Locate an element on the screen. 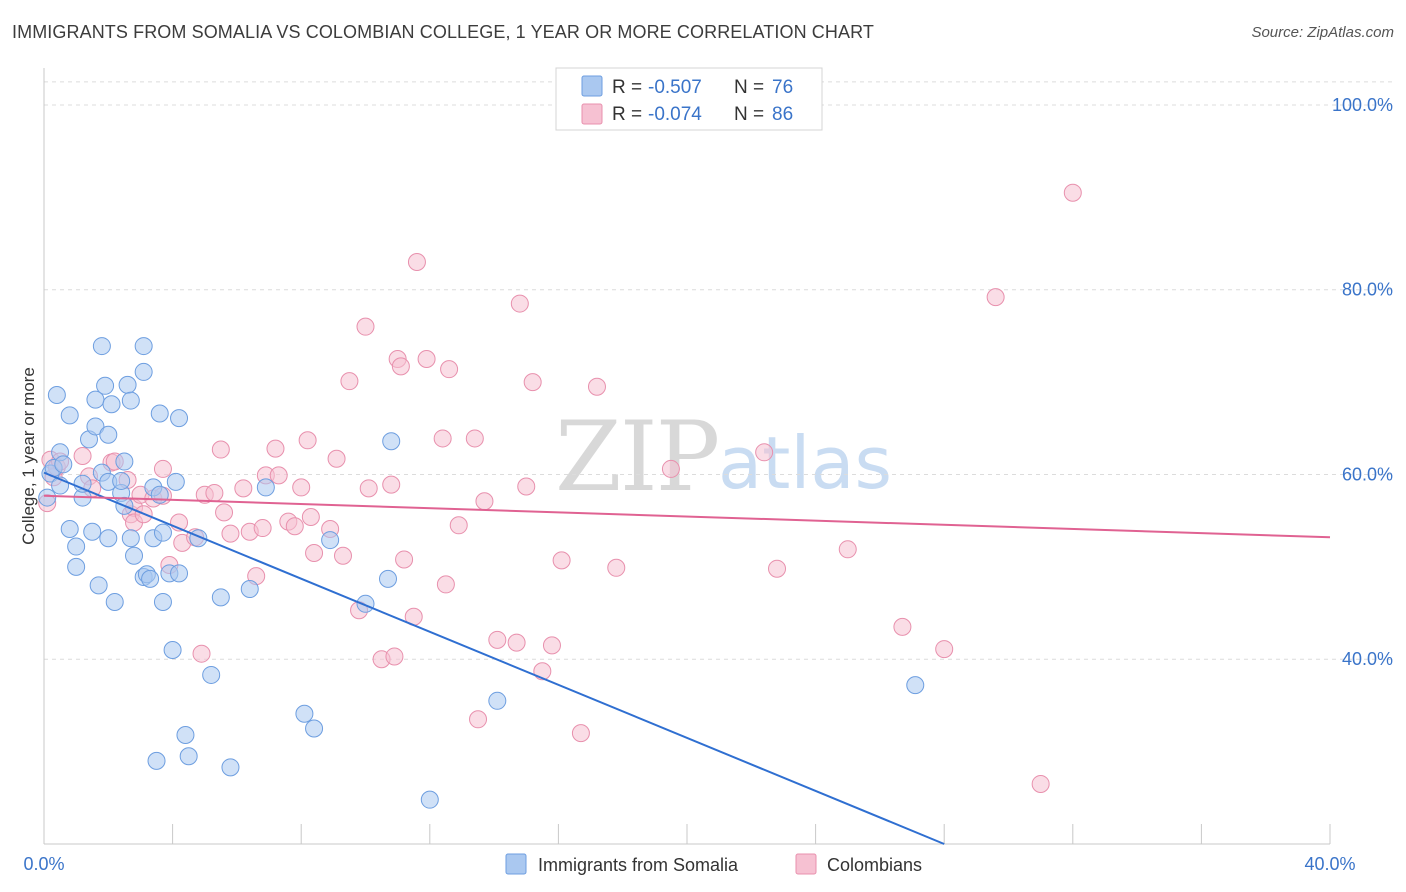 The image size is (1406, 892). x-tick-label-min: 0.0% is located at coordinates (43, 864).